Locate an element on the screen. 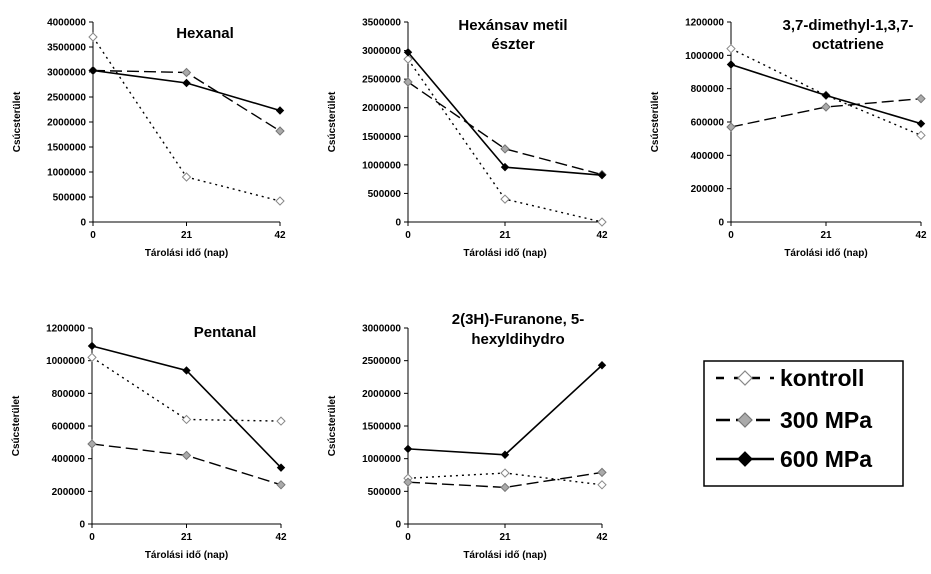 This screenshot has height=574, width=931. series-300-mpa is located at coordinates (186, 100).